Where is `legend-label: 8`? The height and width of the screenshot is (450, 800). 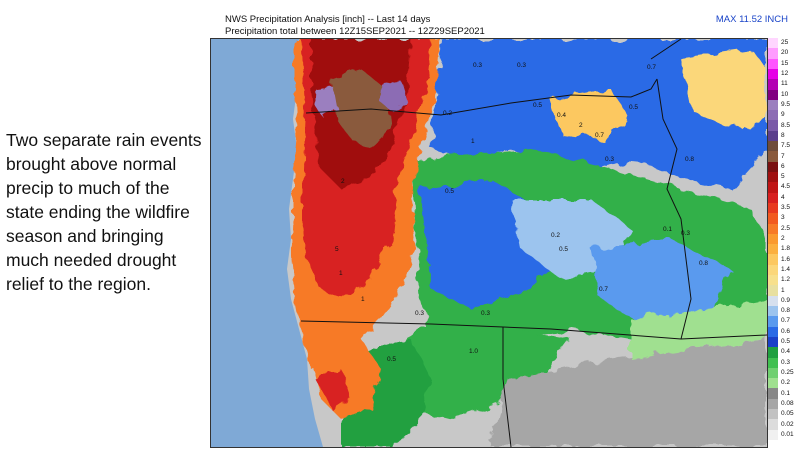
legend-label: 8 is located at coordinates (783, 135).